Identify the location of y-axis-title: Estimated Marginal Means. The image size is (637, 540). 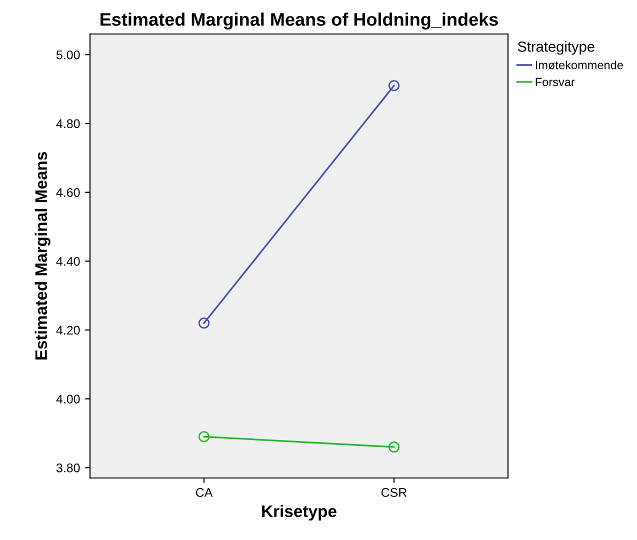
(42, 256).